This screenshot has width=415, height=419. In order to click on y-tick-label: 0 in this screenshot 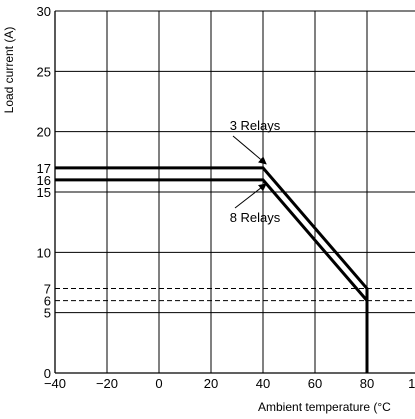, I will do `click(47, 373)`.